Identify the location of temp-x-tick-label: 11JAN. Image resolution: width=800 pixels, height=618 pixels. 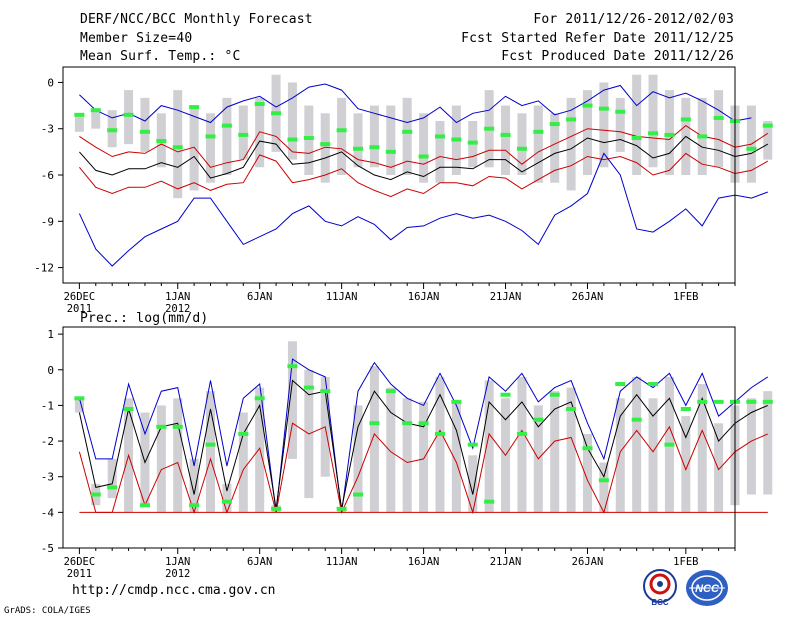
(342, 297).